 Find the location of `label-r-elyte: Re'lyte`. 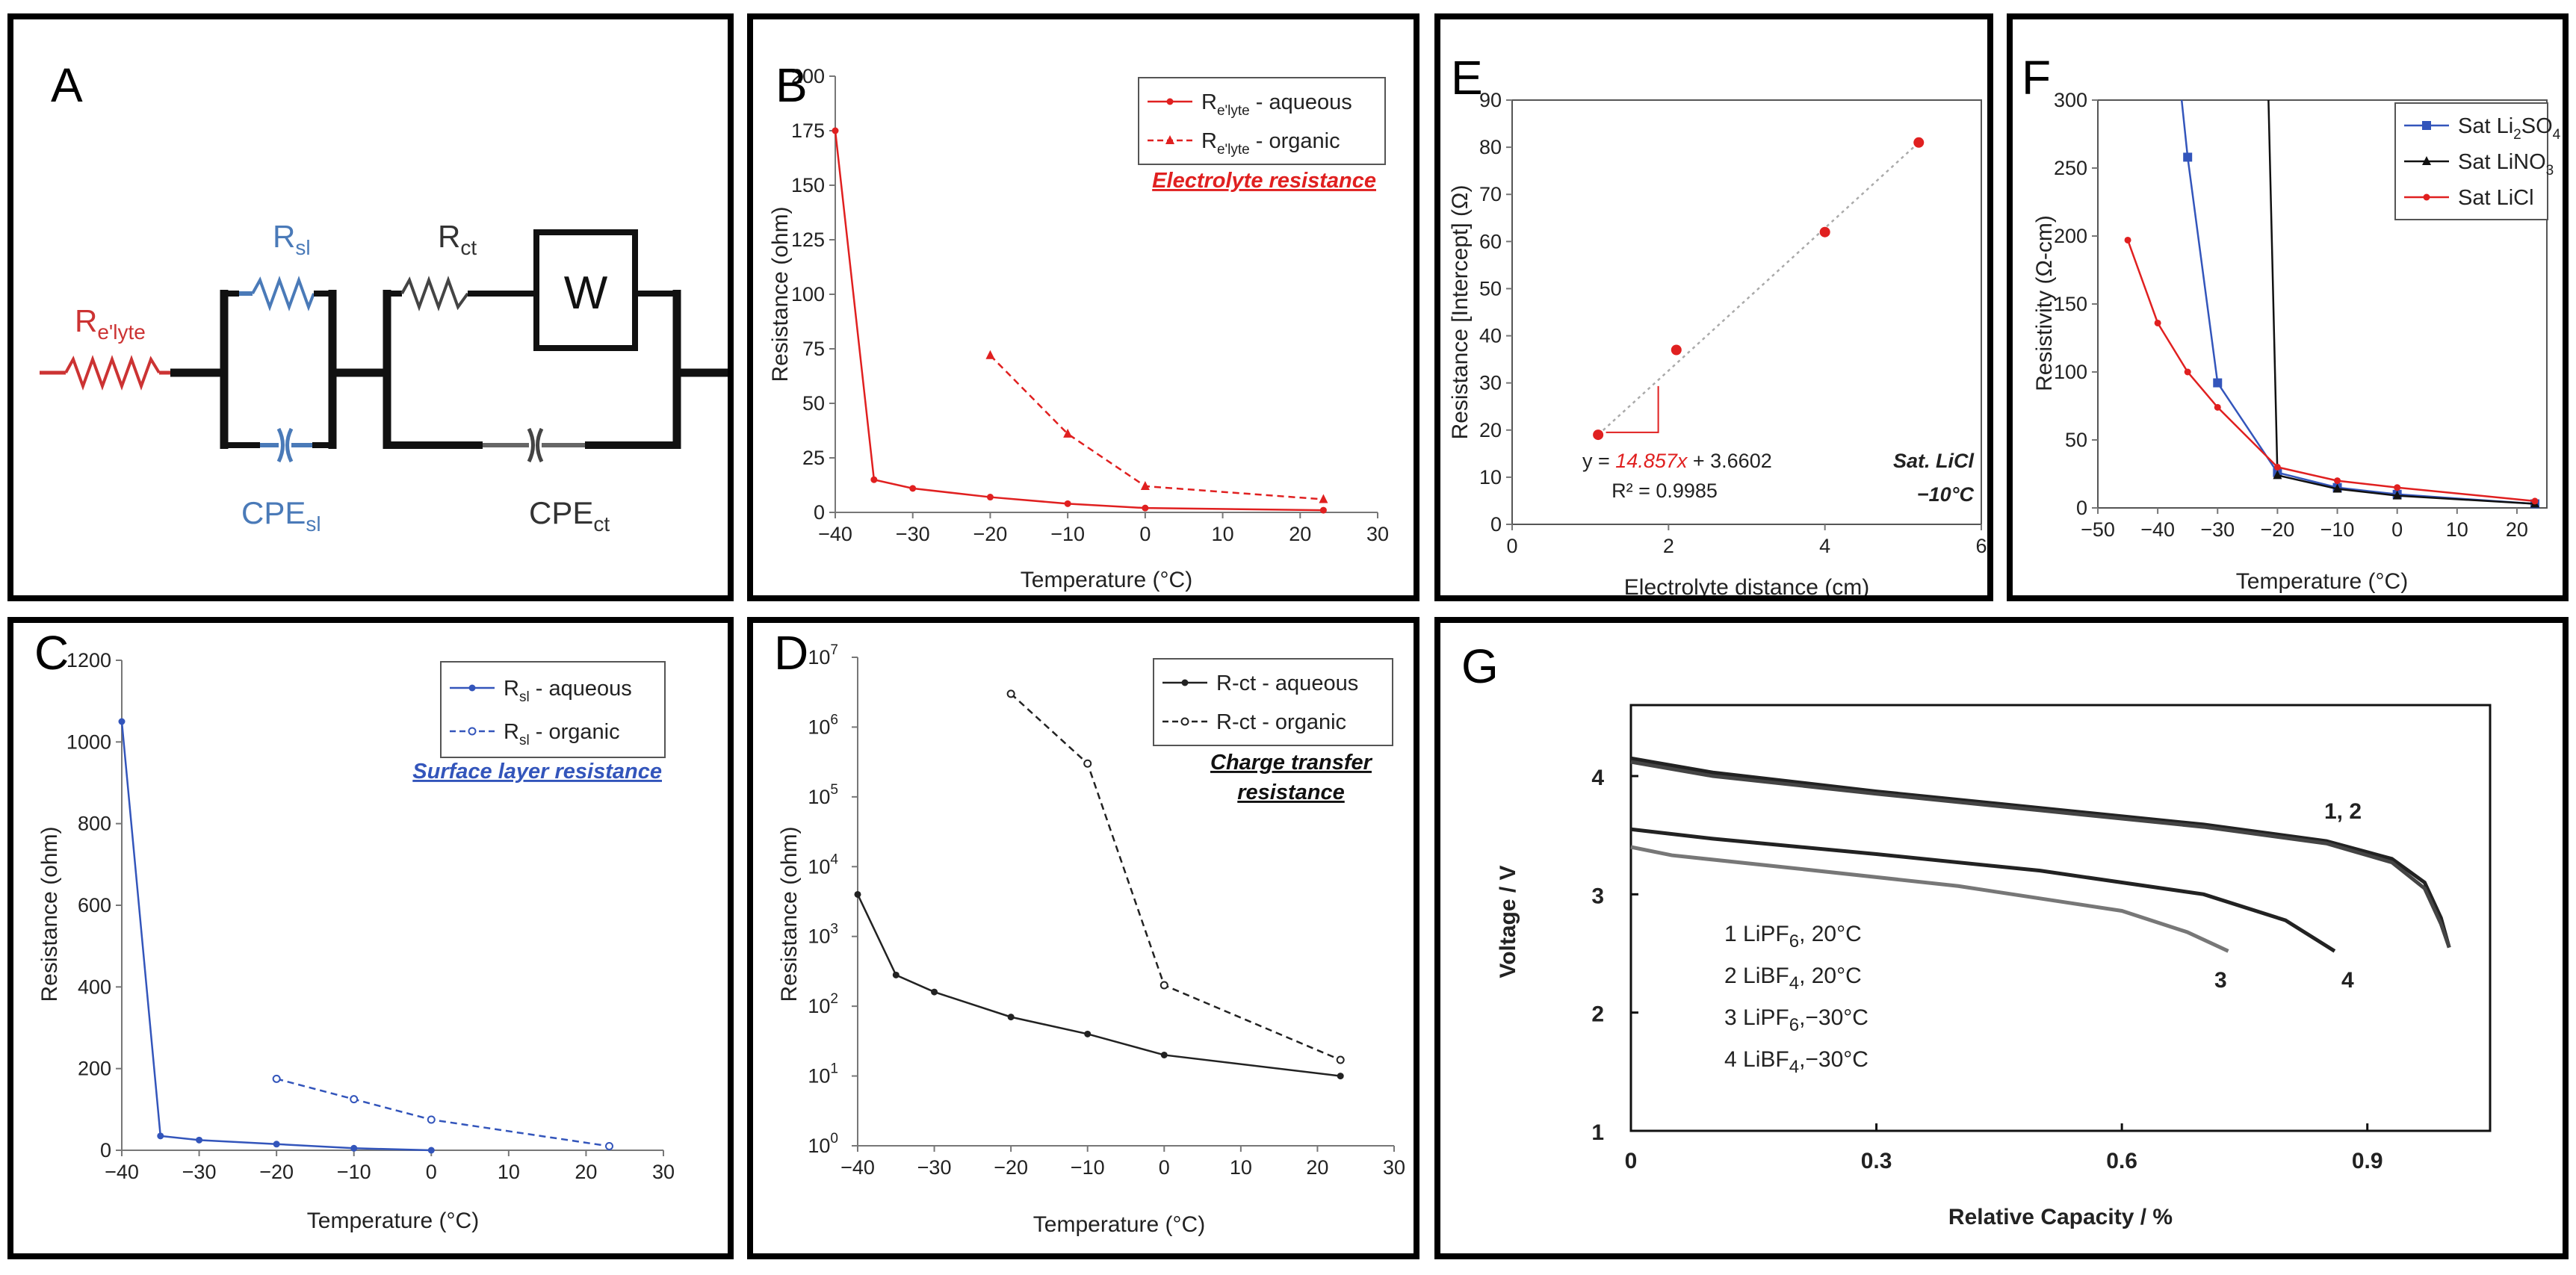

label-r-elyte: Re'lyte is located at coordinates (110, 324).